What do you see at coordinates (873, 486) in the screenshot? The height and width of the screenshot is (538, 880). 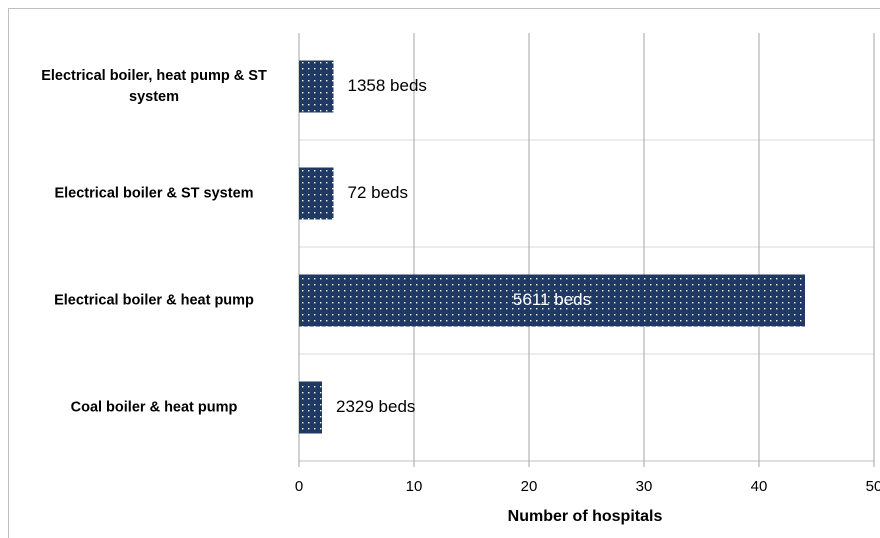 I see `x-tick-label: 50` at bounding box center [873, 486].